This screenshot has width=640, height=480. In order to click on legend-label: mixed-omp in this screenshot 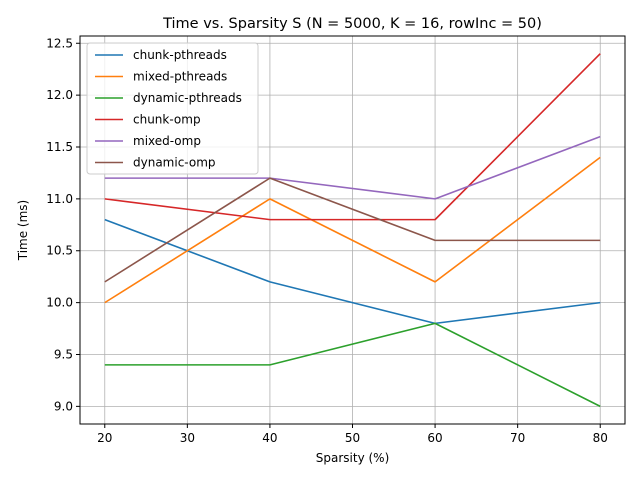, I will do `click(167, 141)`.